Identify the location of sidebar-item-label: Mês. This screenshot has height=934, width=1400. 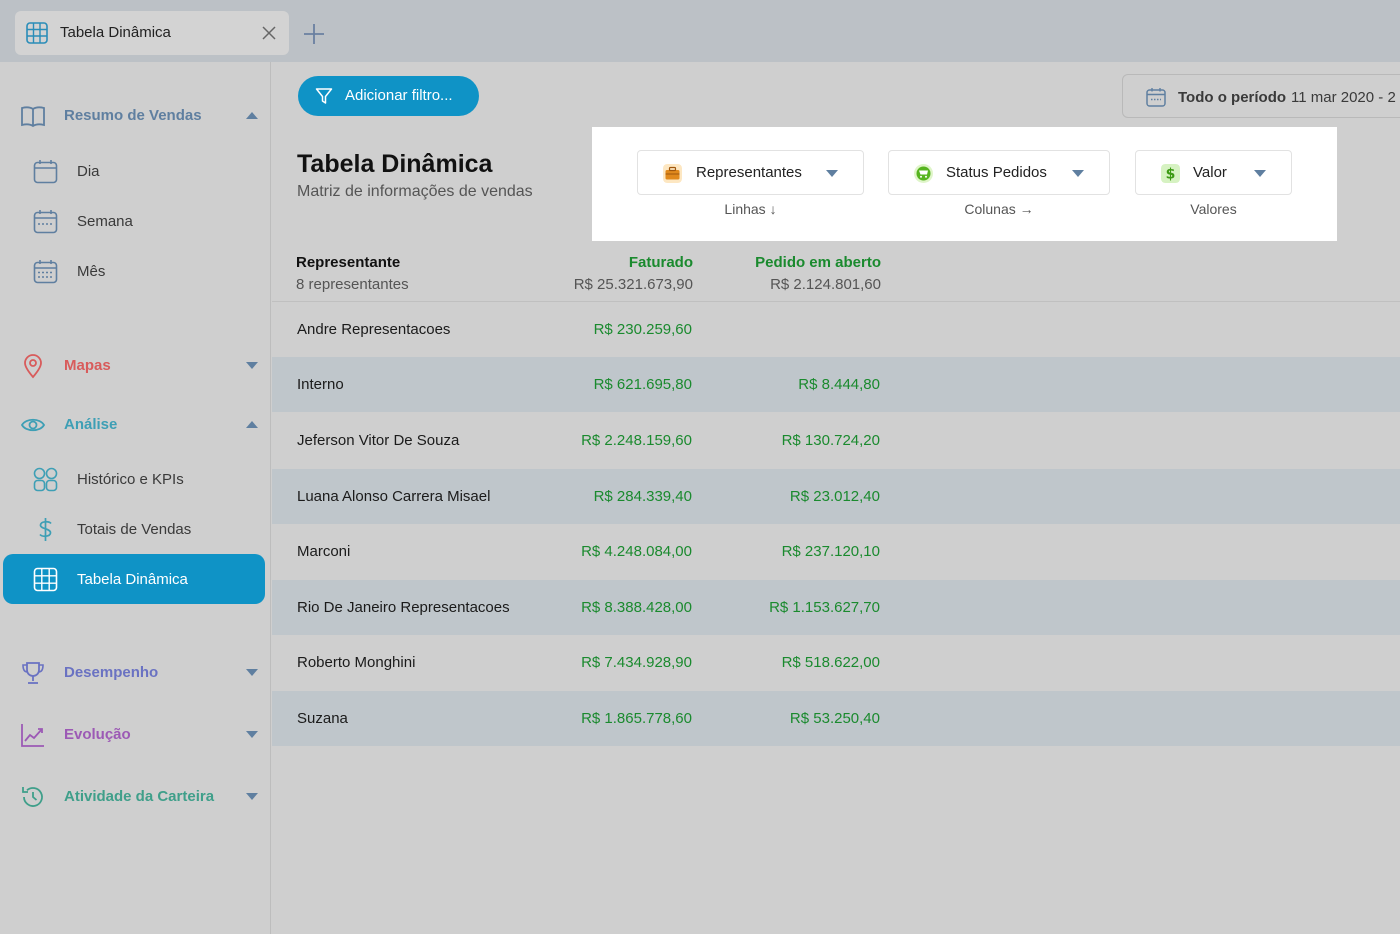
(91, 271).